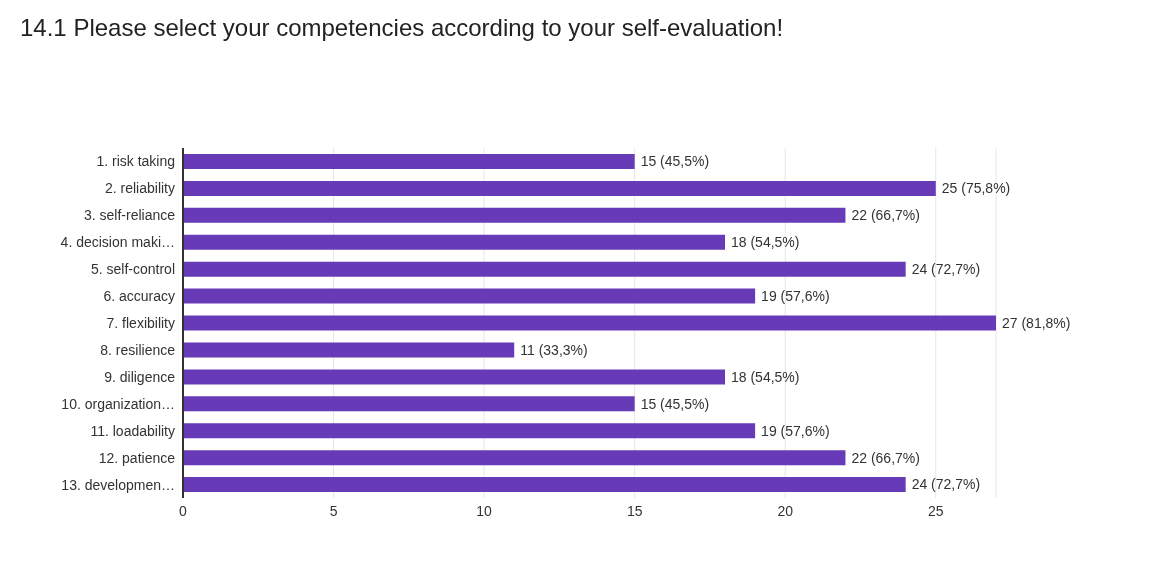  I want to click on y-tick-label: 6. accuracy, so click(139, 296).